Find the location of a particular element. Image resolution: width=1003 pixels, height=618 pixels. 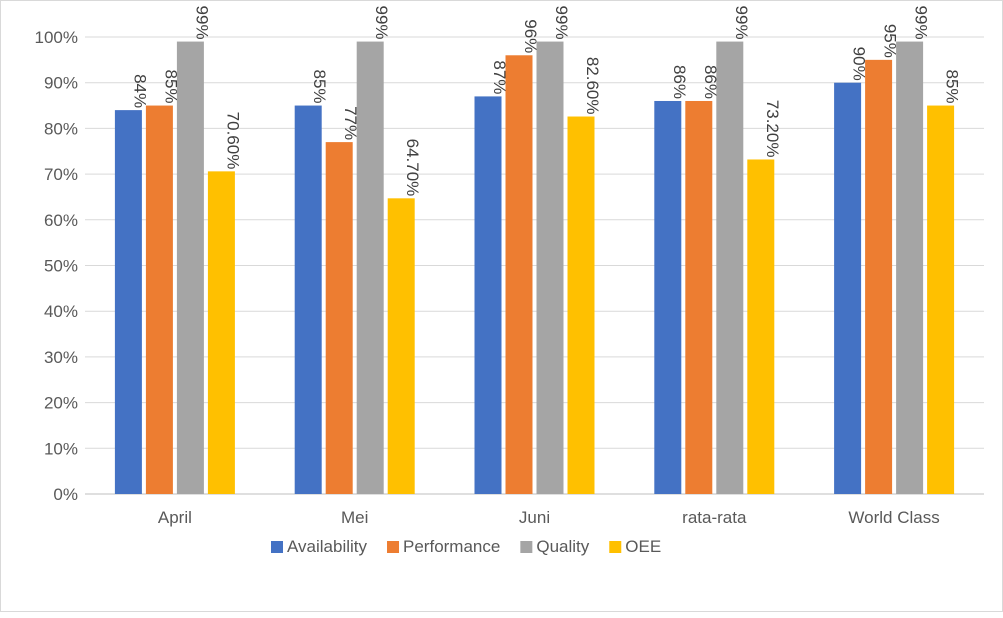

legend: Availability Performance Quality OEE is located at coordinates (466, 546).